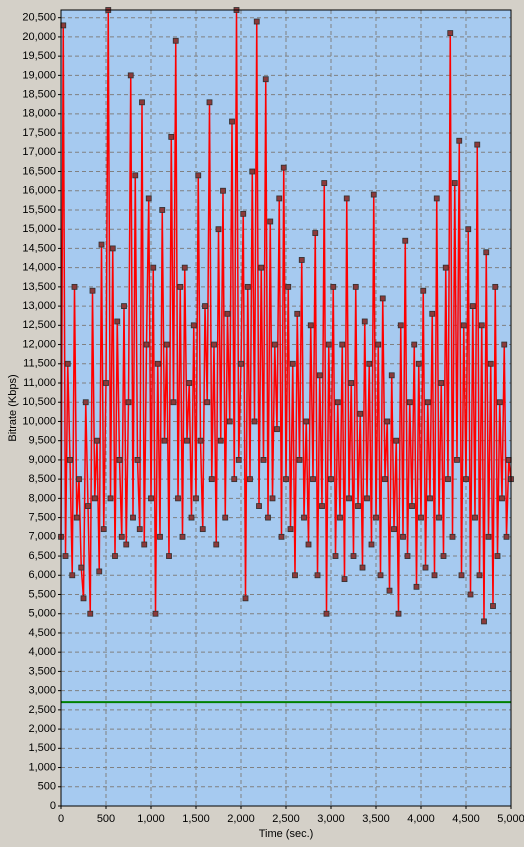  What do you see at coordinates (421, 819) in the screenshot?
I see `x-tick-label: 4,000` at bounding box center [421, 819].